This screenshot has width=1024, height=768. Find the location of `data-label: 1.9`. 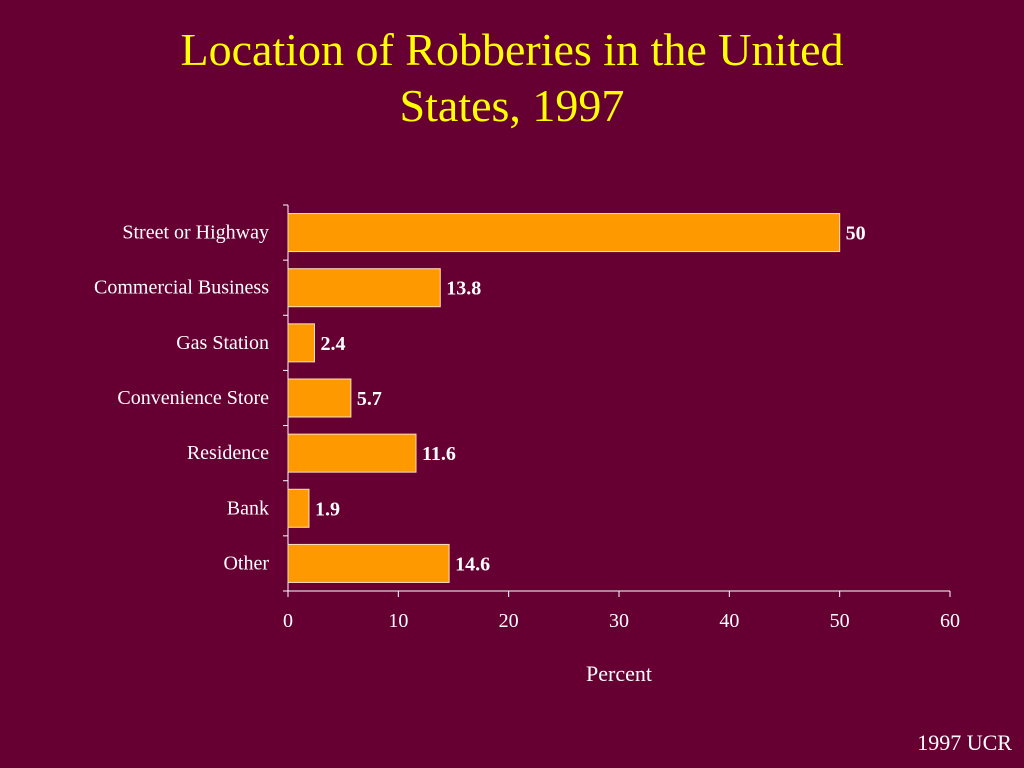

data-label: 1.9 is located at coordinates (327, 509).